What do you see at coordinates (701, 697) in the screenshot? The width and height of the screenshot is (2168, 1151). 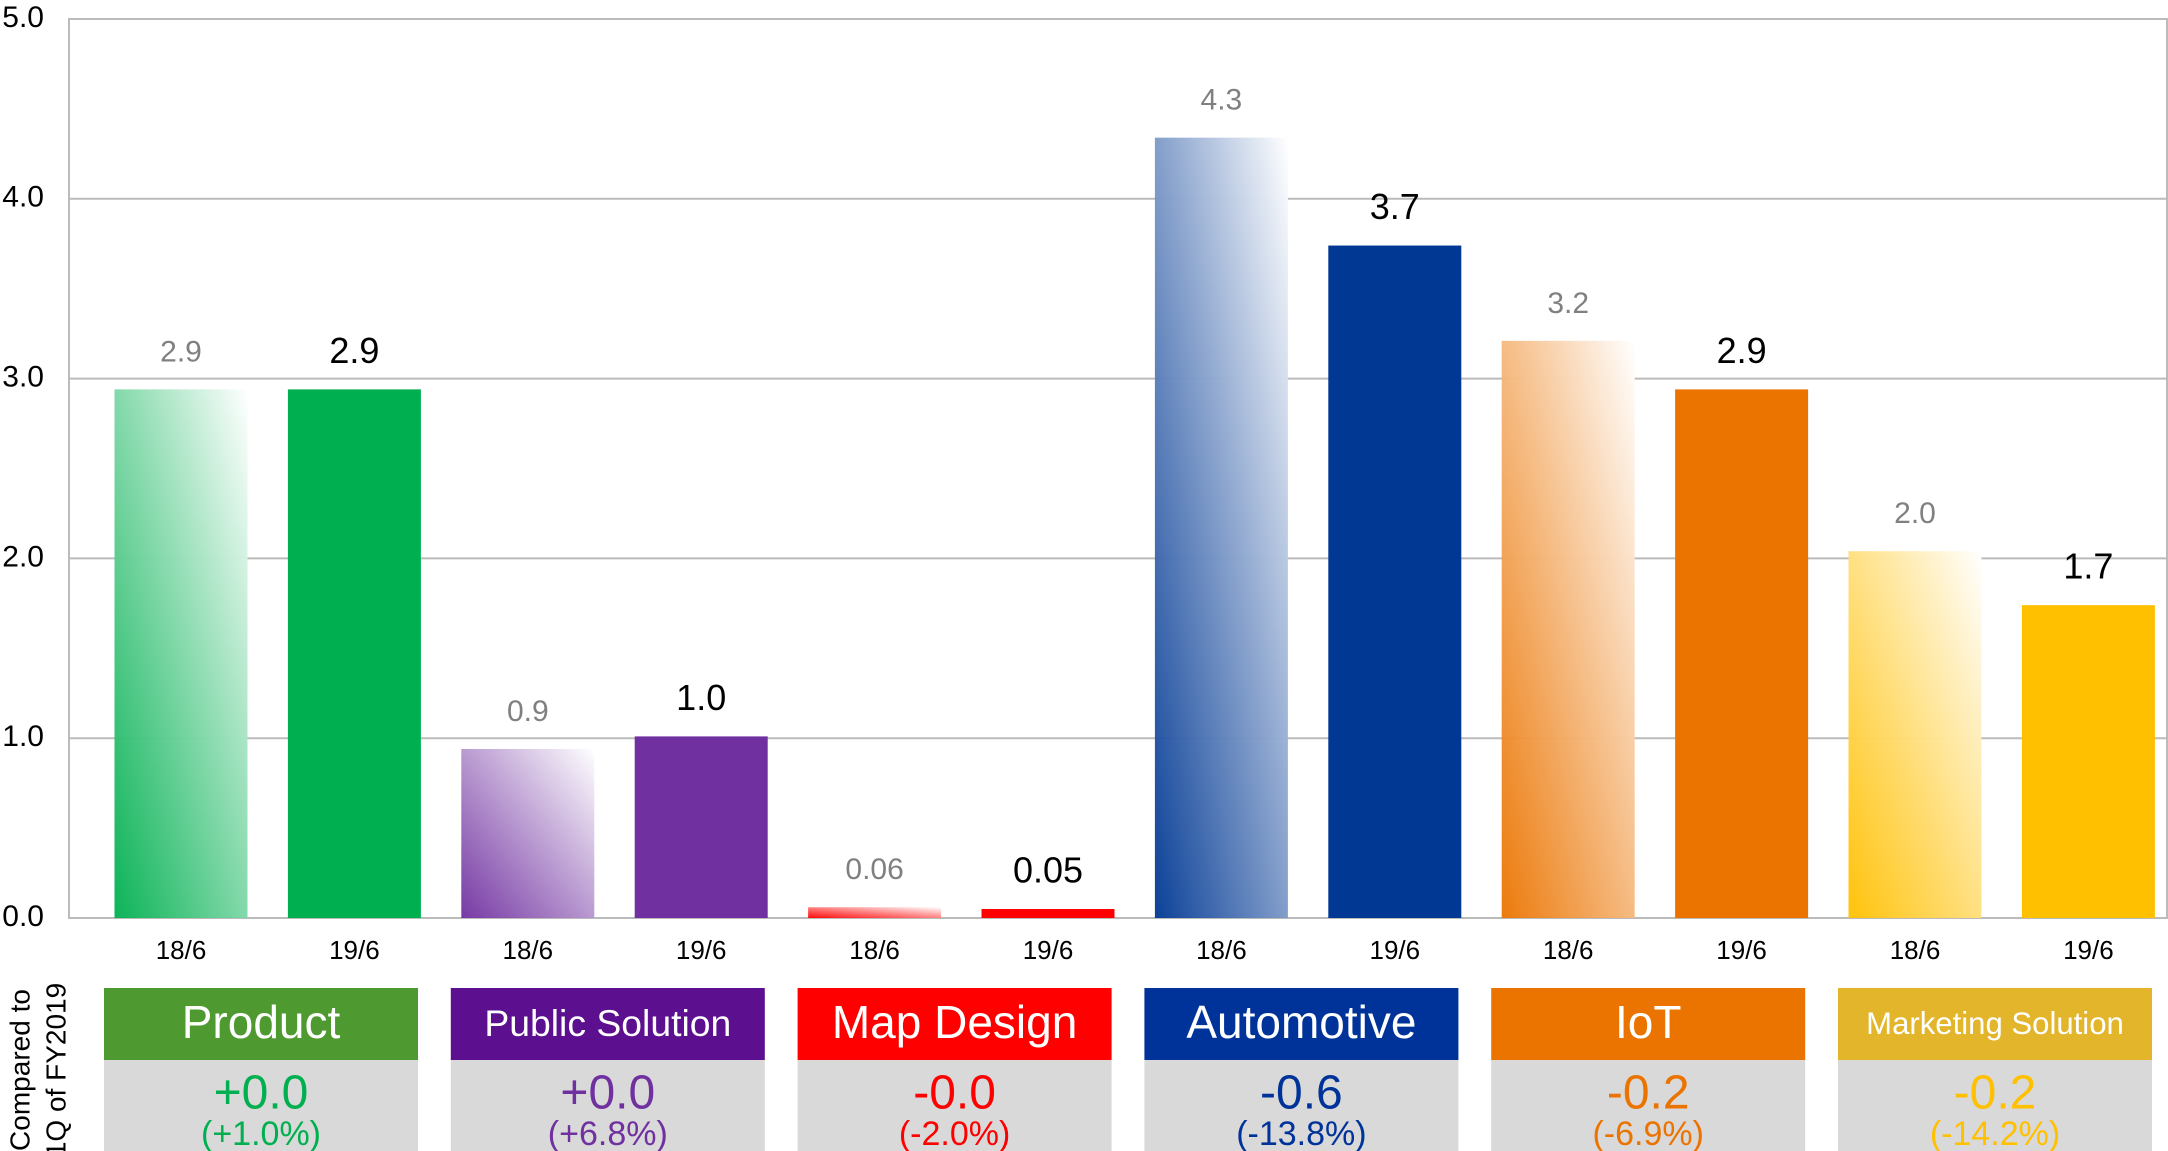 I see `data-label: 1.0` at bounding box center [701, 697].